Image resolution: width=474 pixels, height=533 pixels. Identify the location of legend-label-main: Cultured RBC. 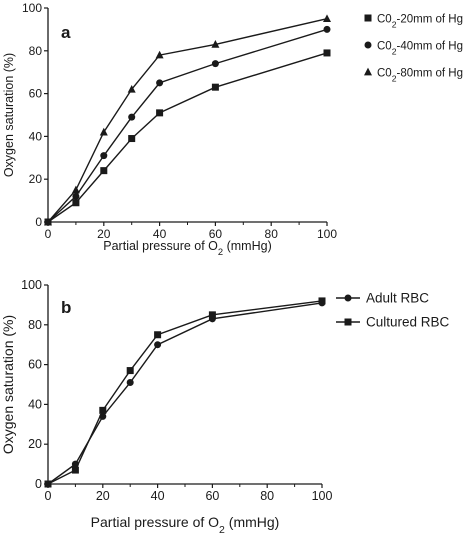
(408, 322).